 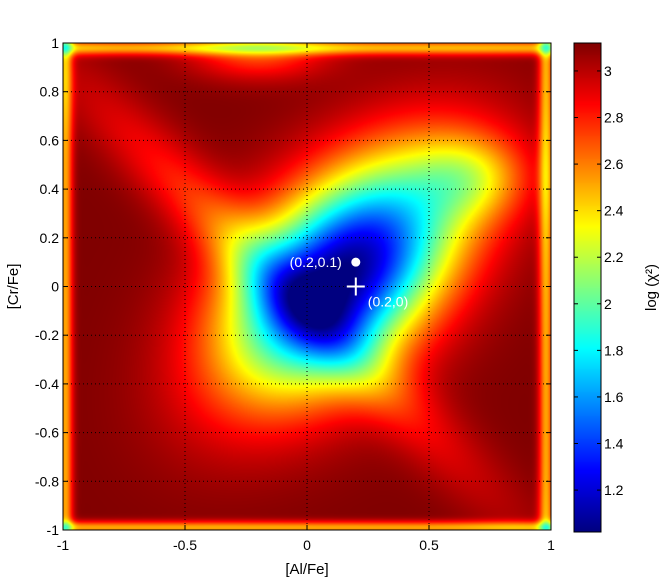 I want to click on markers: (0.2,0.1) (0.2,0), so click(x=349, y=281).